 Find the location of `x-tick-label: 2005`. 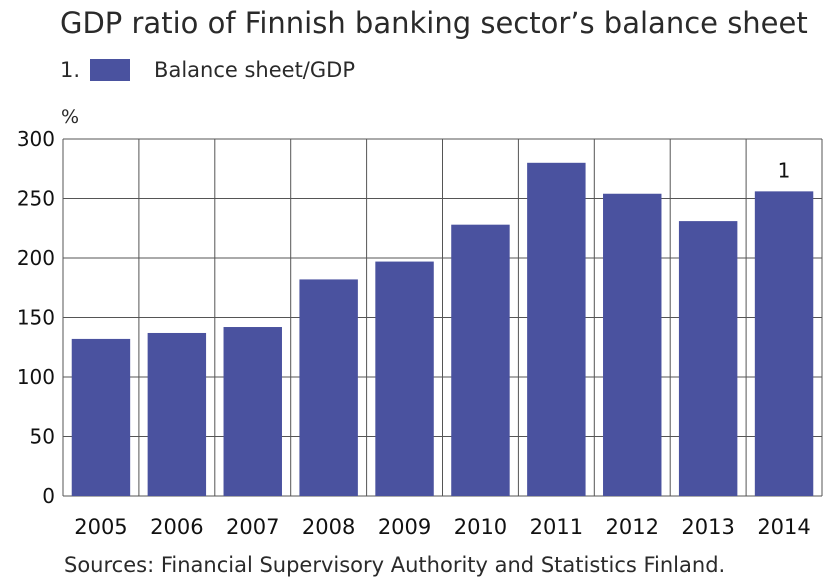

x-tick-label: 2005 is located at coordinates (100, 527).